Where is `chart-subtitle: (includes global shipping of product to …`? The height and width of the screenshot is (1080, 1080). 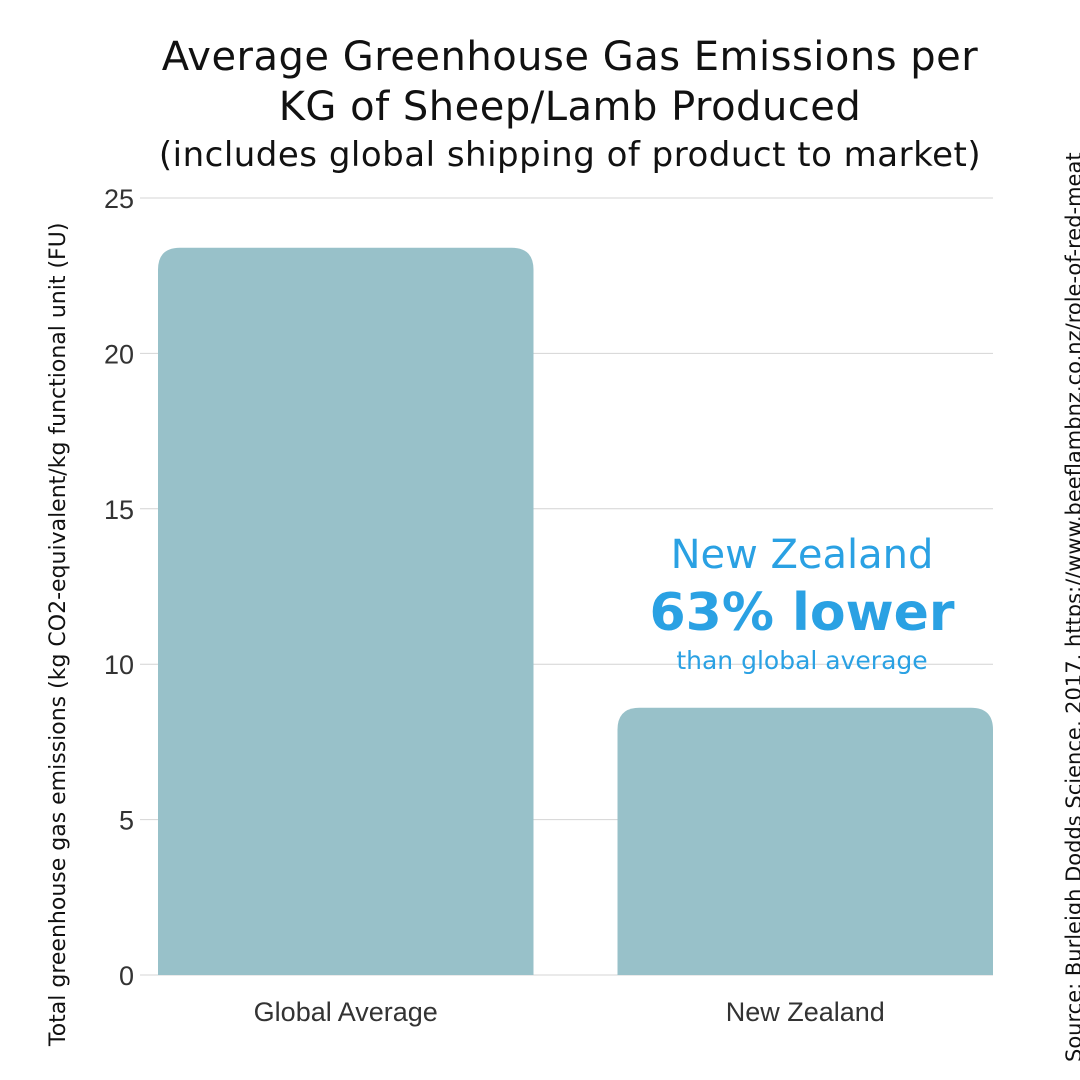
chart-subtitle: (includes global shipping of product to … is located at coordinates (570, 155).